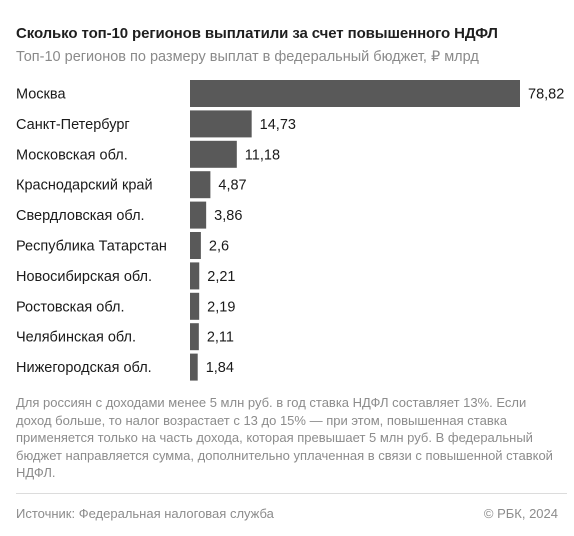 The width and height of the screenshot is (574, 536). Describe the element at coordinates (70, 307) in the screenshot. I see `category-label: Ростовская обл.` at that location.